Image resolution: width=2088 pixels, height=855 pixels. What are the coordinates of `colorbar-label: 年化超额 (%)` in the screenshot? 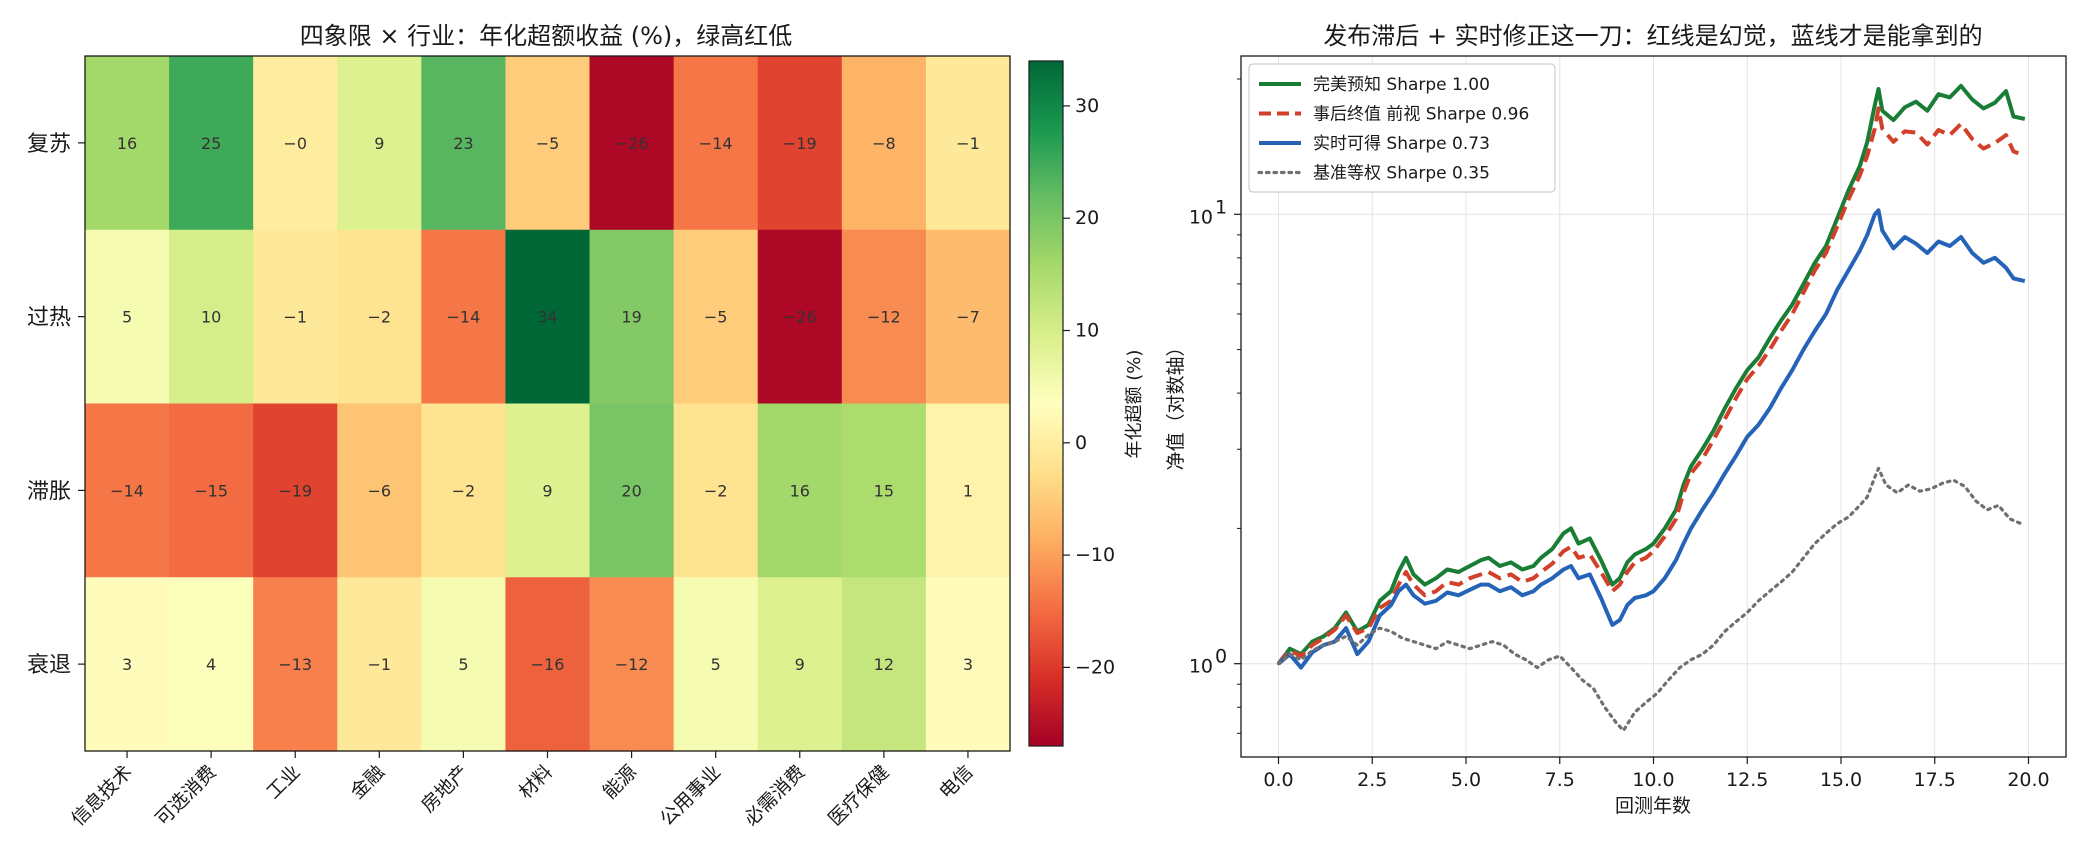 It's located at (1134, 404).